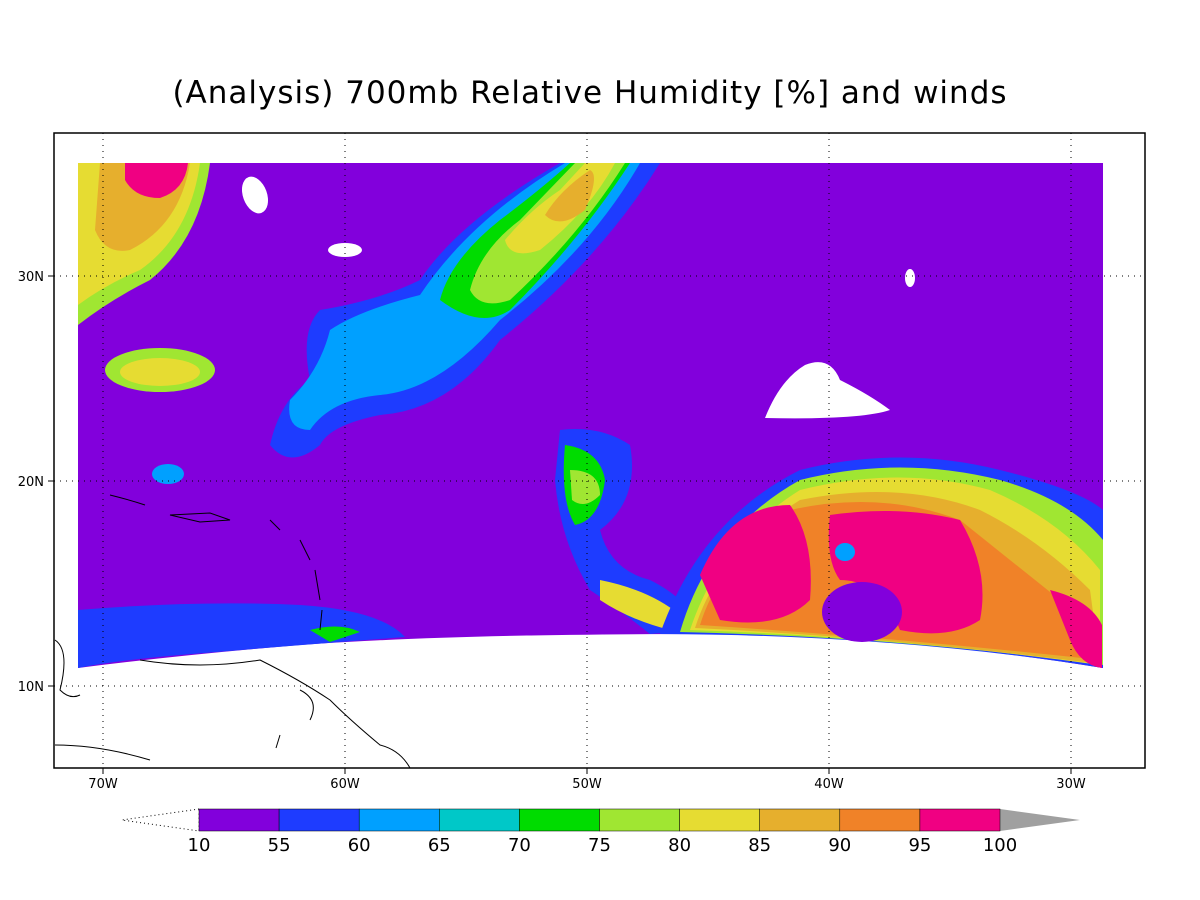 The image size is (1200, 900). I want to click on colorbar-label: 80, so click(679, 845).